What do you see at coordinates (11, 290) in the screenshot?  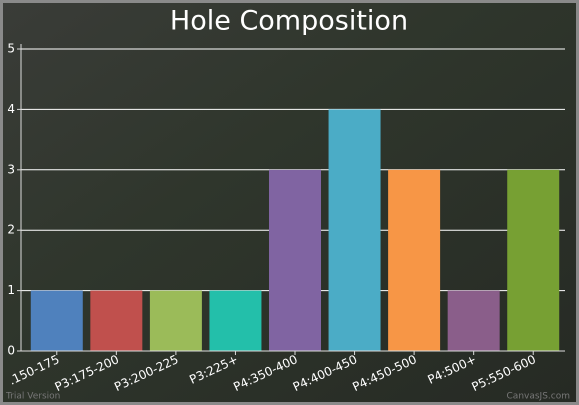 I see `y-tick-label: 1` at bounding box center [11, 290].